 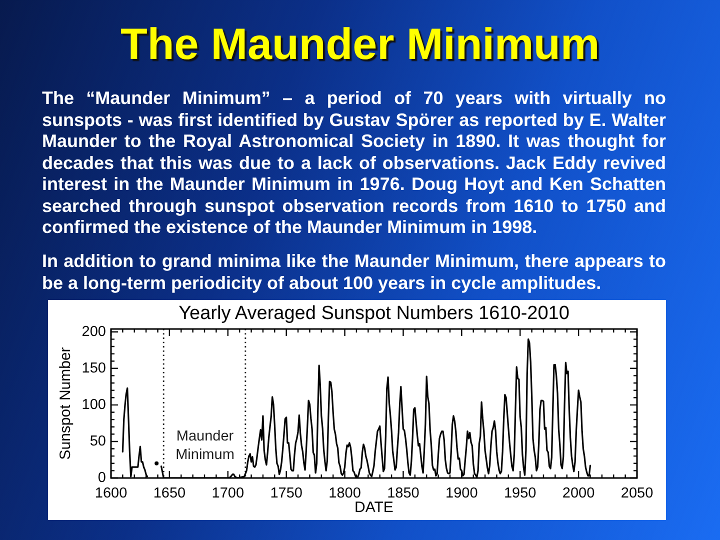 I want to click on x-tick-label: 1700, so click(x=228, y=494).